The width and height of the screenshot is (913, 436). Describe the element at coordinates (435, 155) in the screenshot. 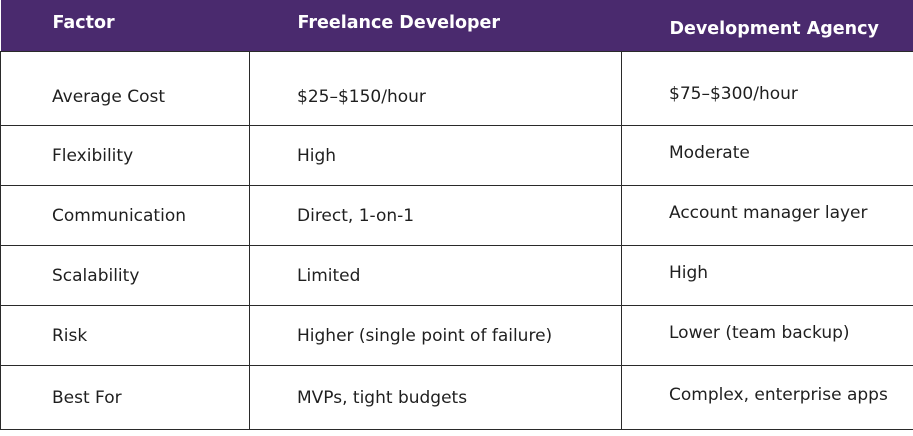

I see `table-cell-freelance: High` at that location.